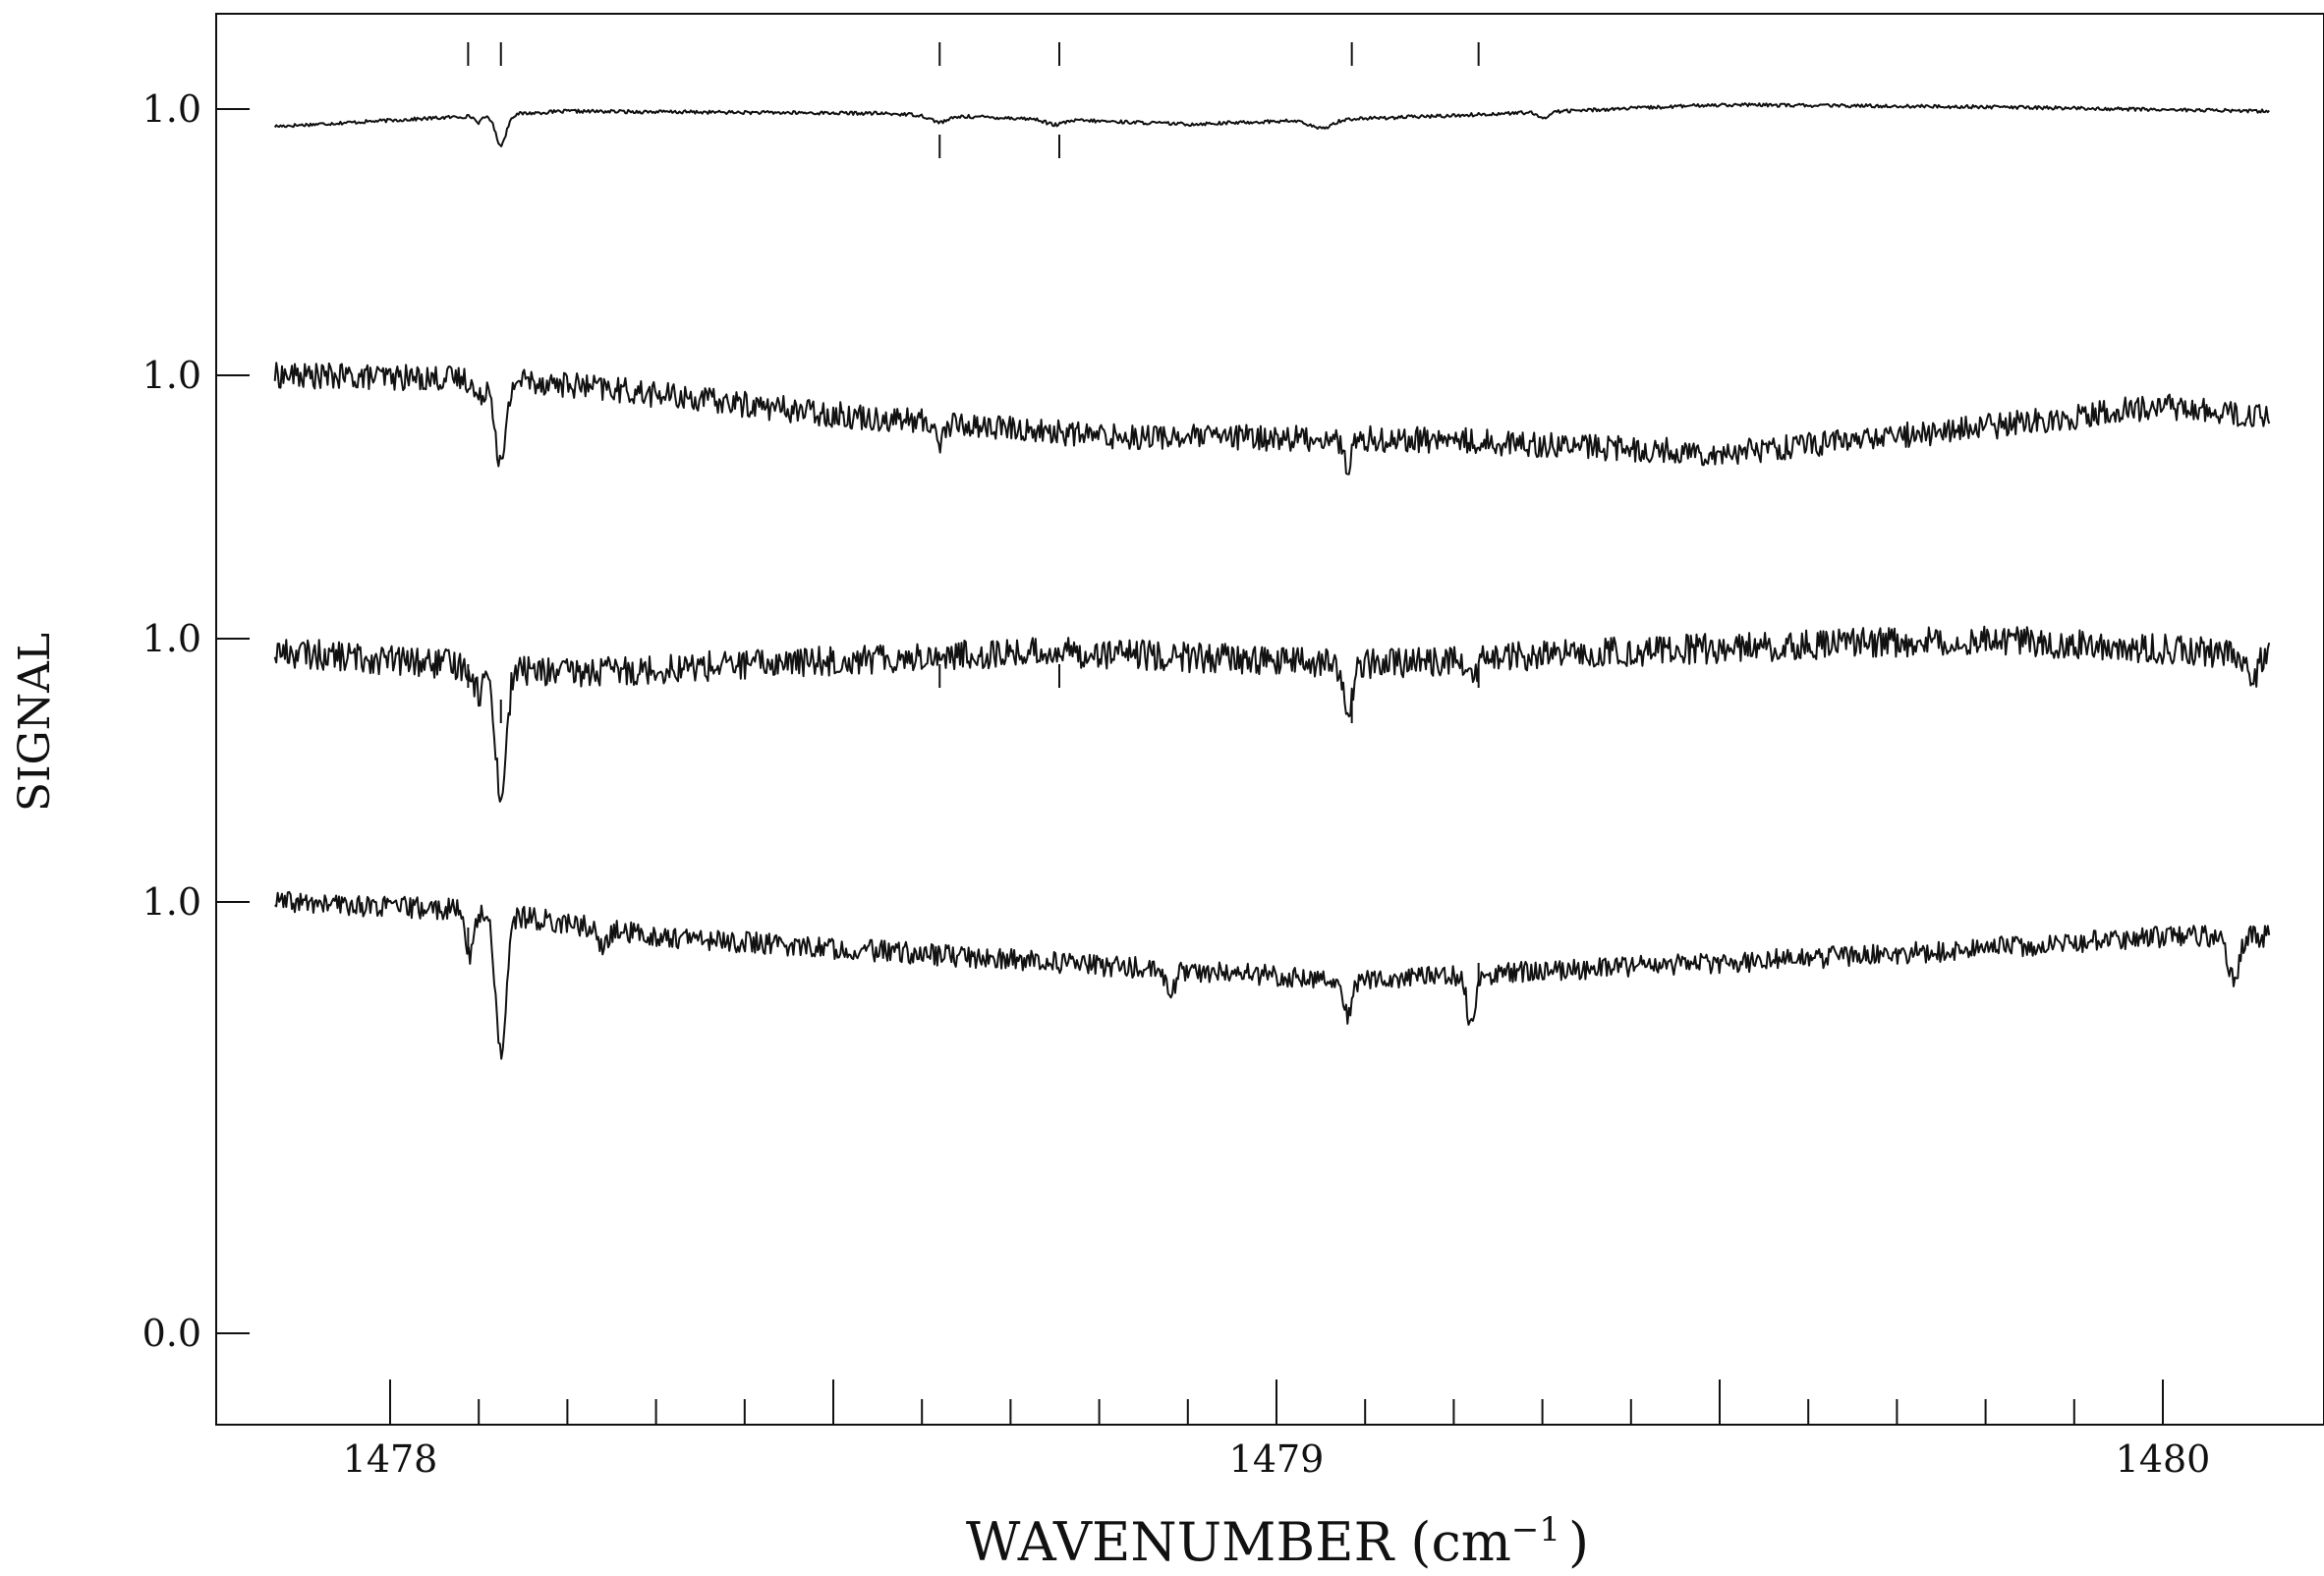 The image size is (2324, 1576). What do you see at coordinates (2163, 1459) in the screenshot?
I see `x-tick-label: 1480` at bounding box center [2163, 1459].